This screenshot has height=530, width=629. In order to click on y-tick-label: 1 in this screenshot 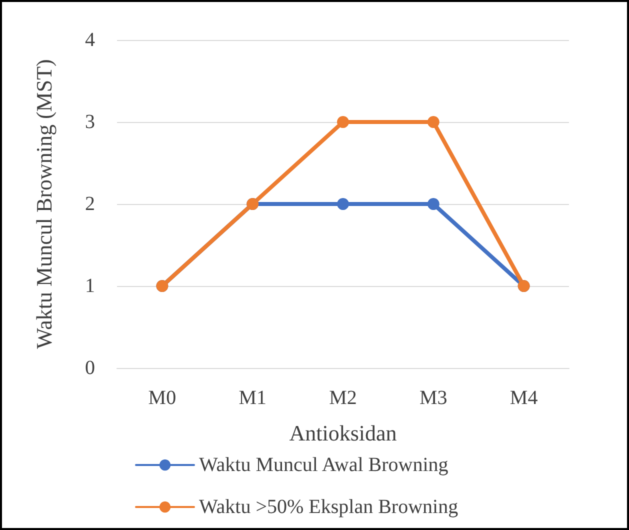, I will do `click(90, 286)`.